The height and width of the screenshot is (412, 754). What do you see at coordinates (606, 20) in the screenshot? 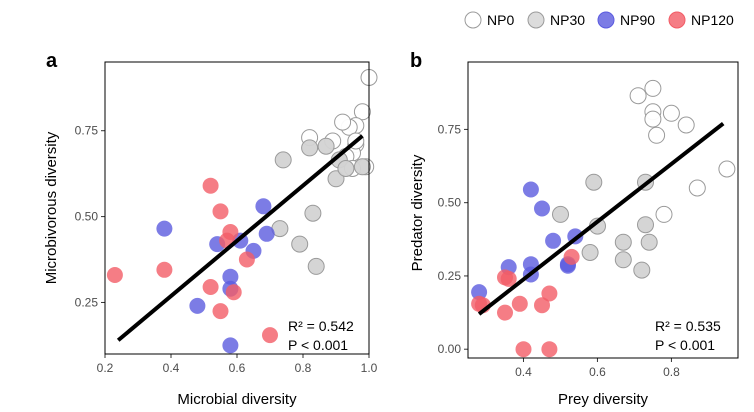
I see `legend-marker-np90` at bounding box center [606, 20].